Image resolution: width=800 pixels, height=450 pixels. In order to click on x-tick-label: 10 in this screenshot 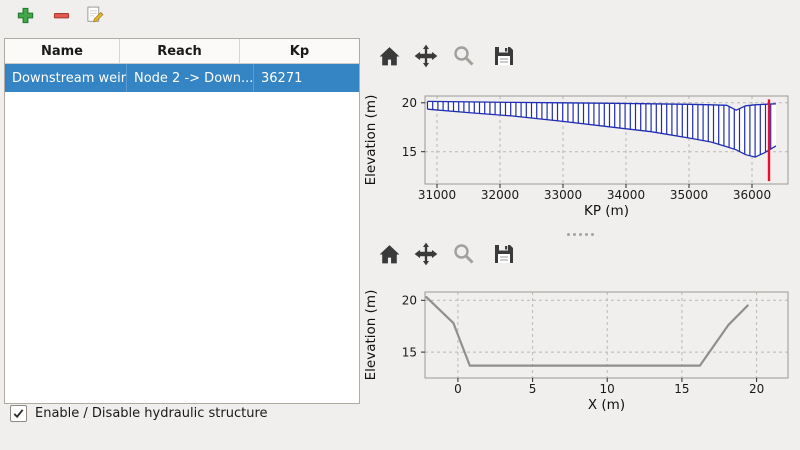, I will do `click(607, 389)`.